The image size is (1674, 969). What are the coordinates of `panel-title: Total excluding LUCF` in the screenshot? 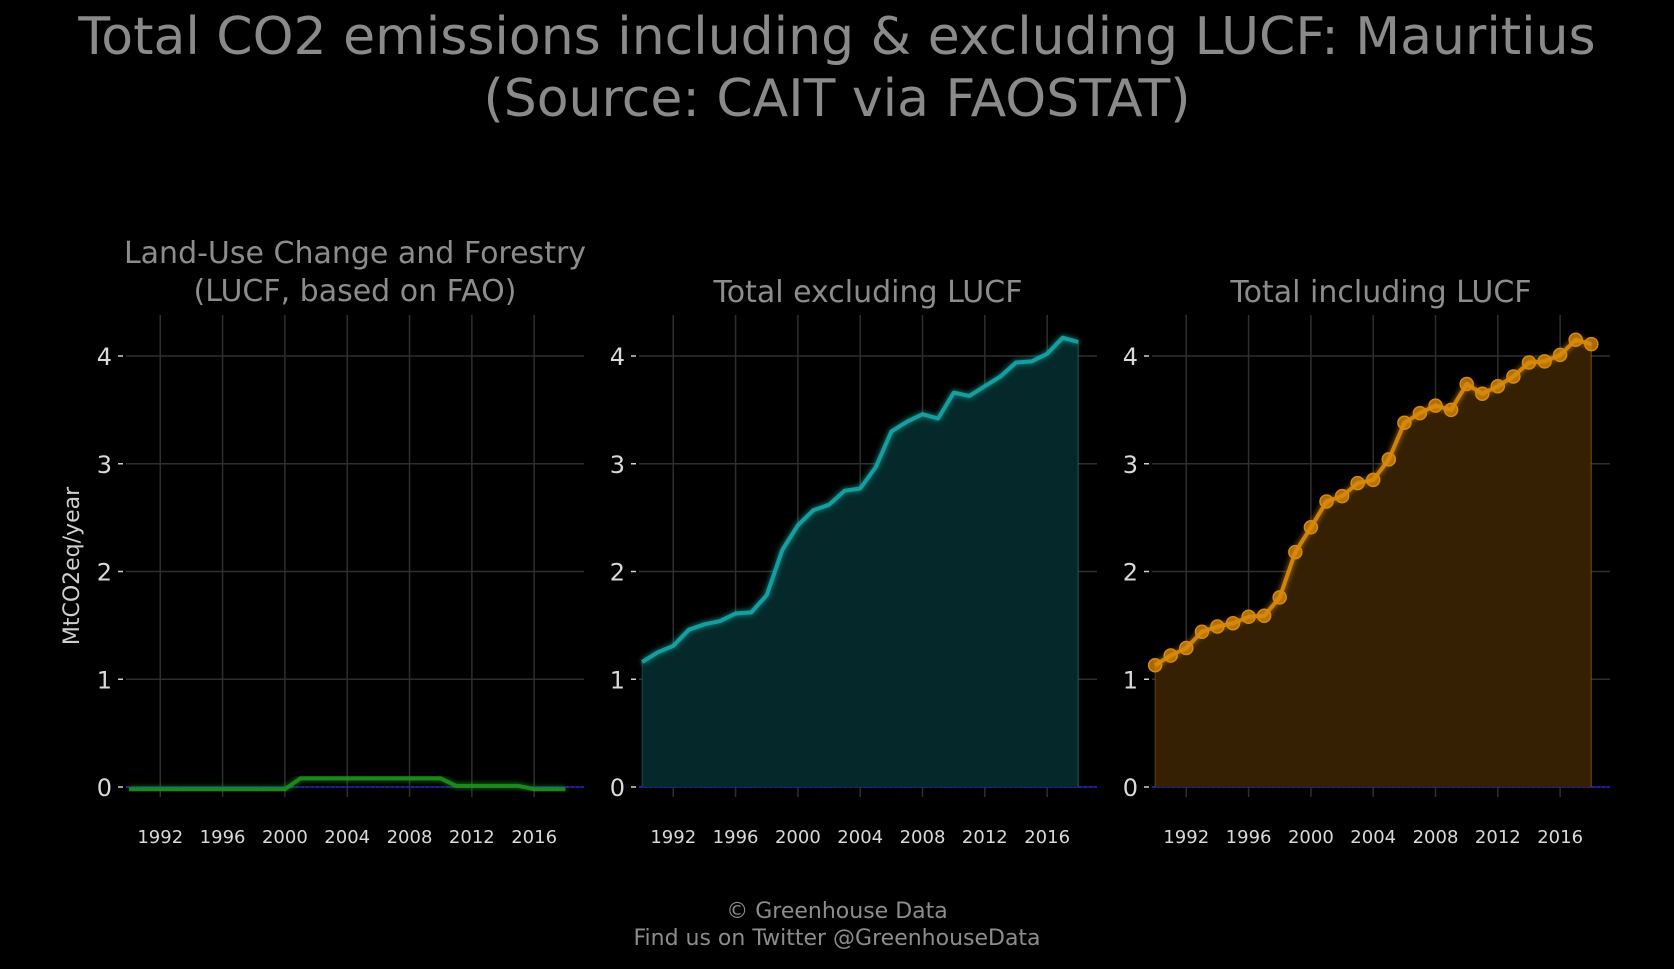 It's located at (868, 292).